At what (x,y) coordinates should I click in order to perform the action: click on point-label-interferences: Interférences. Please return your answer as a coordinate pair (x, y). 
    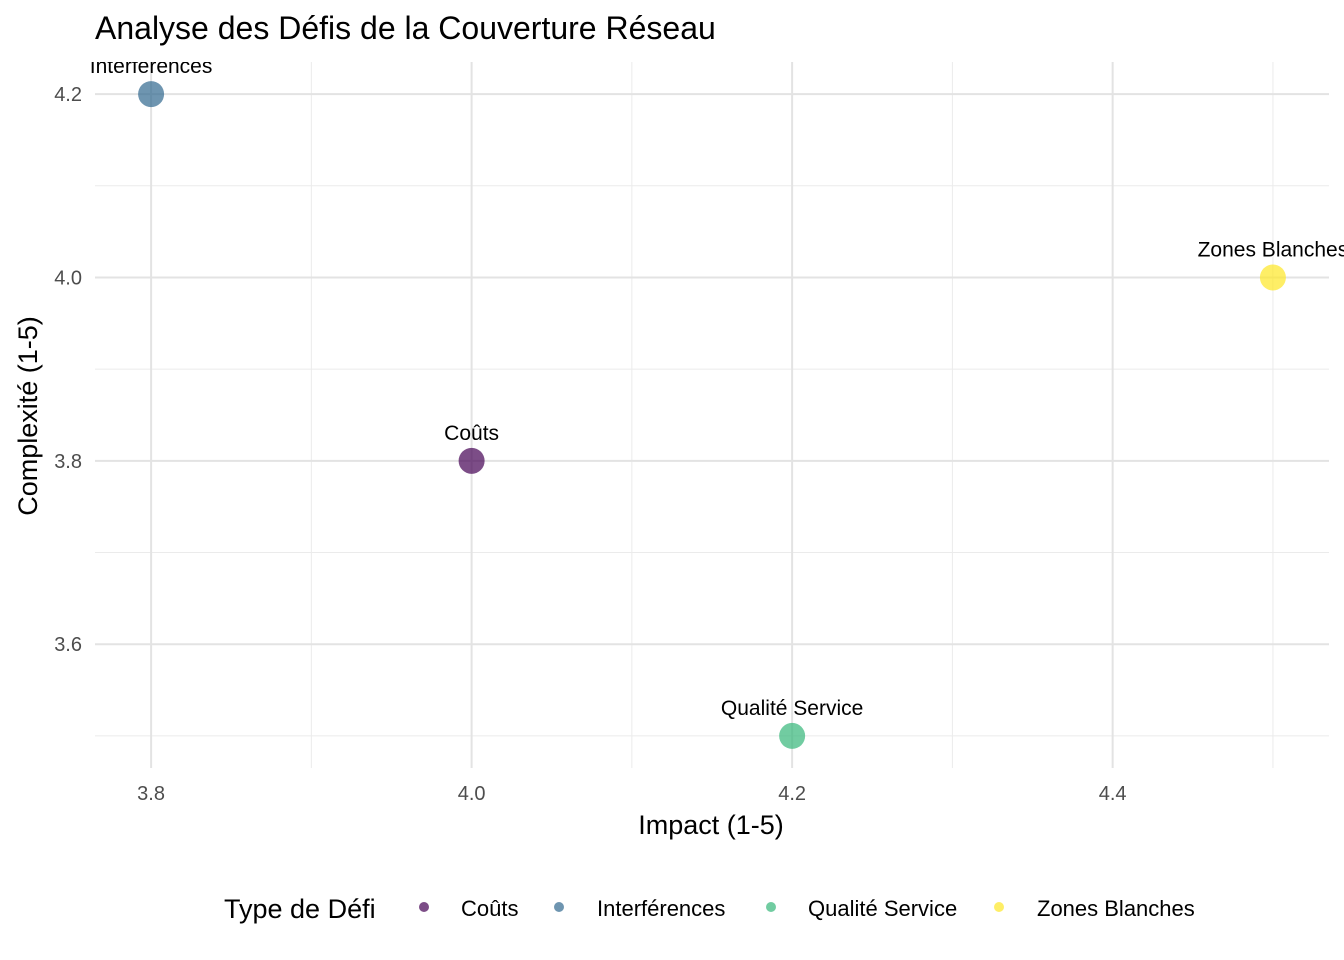
    Looking at the image, I should click on (151, 66).